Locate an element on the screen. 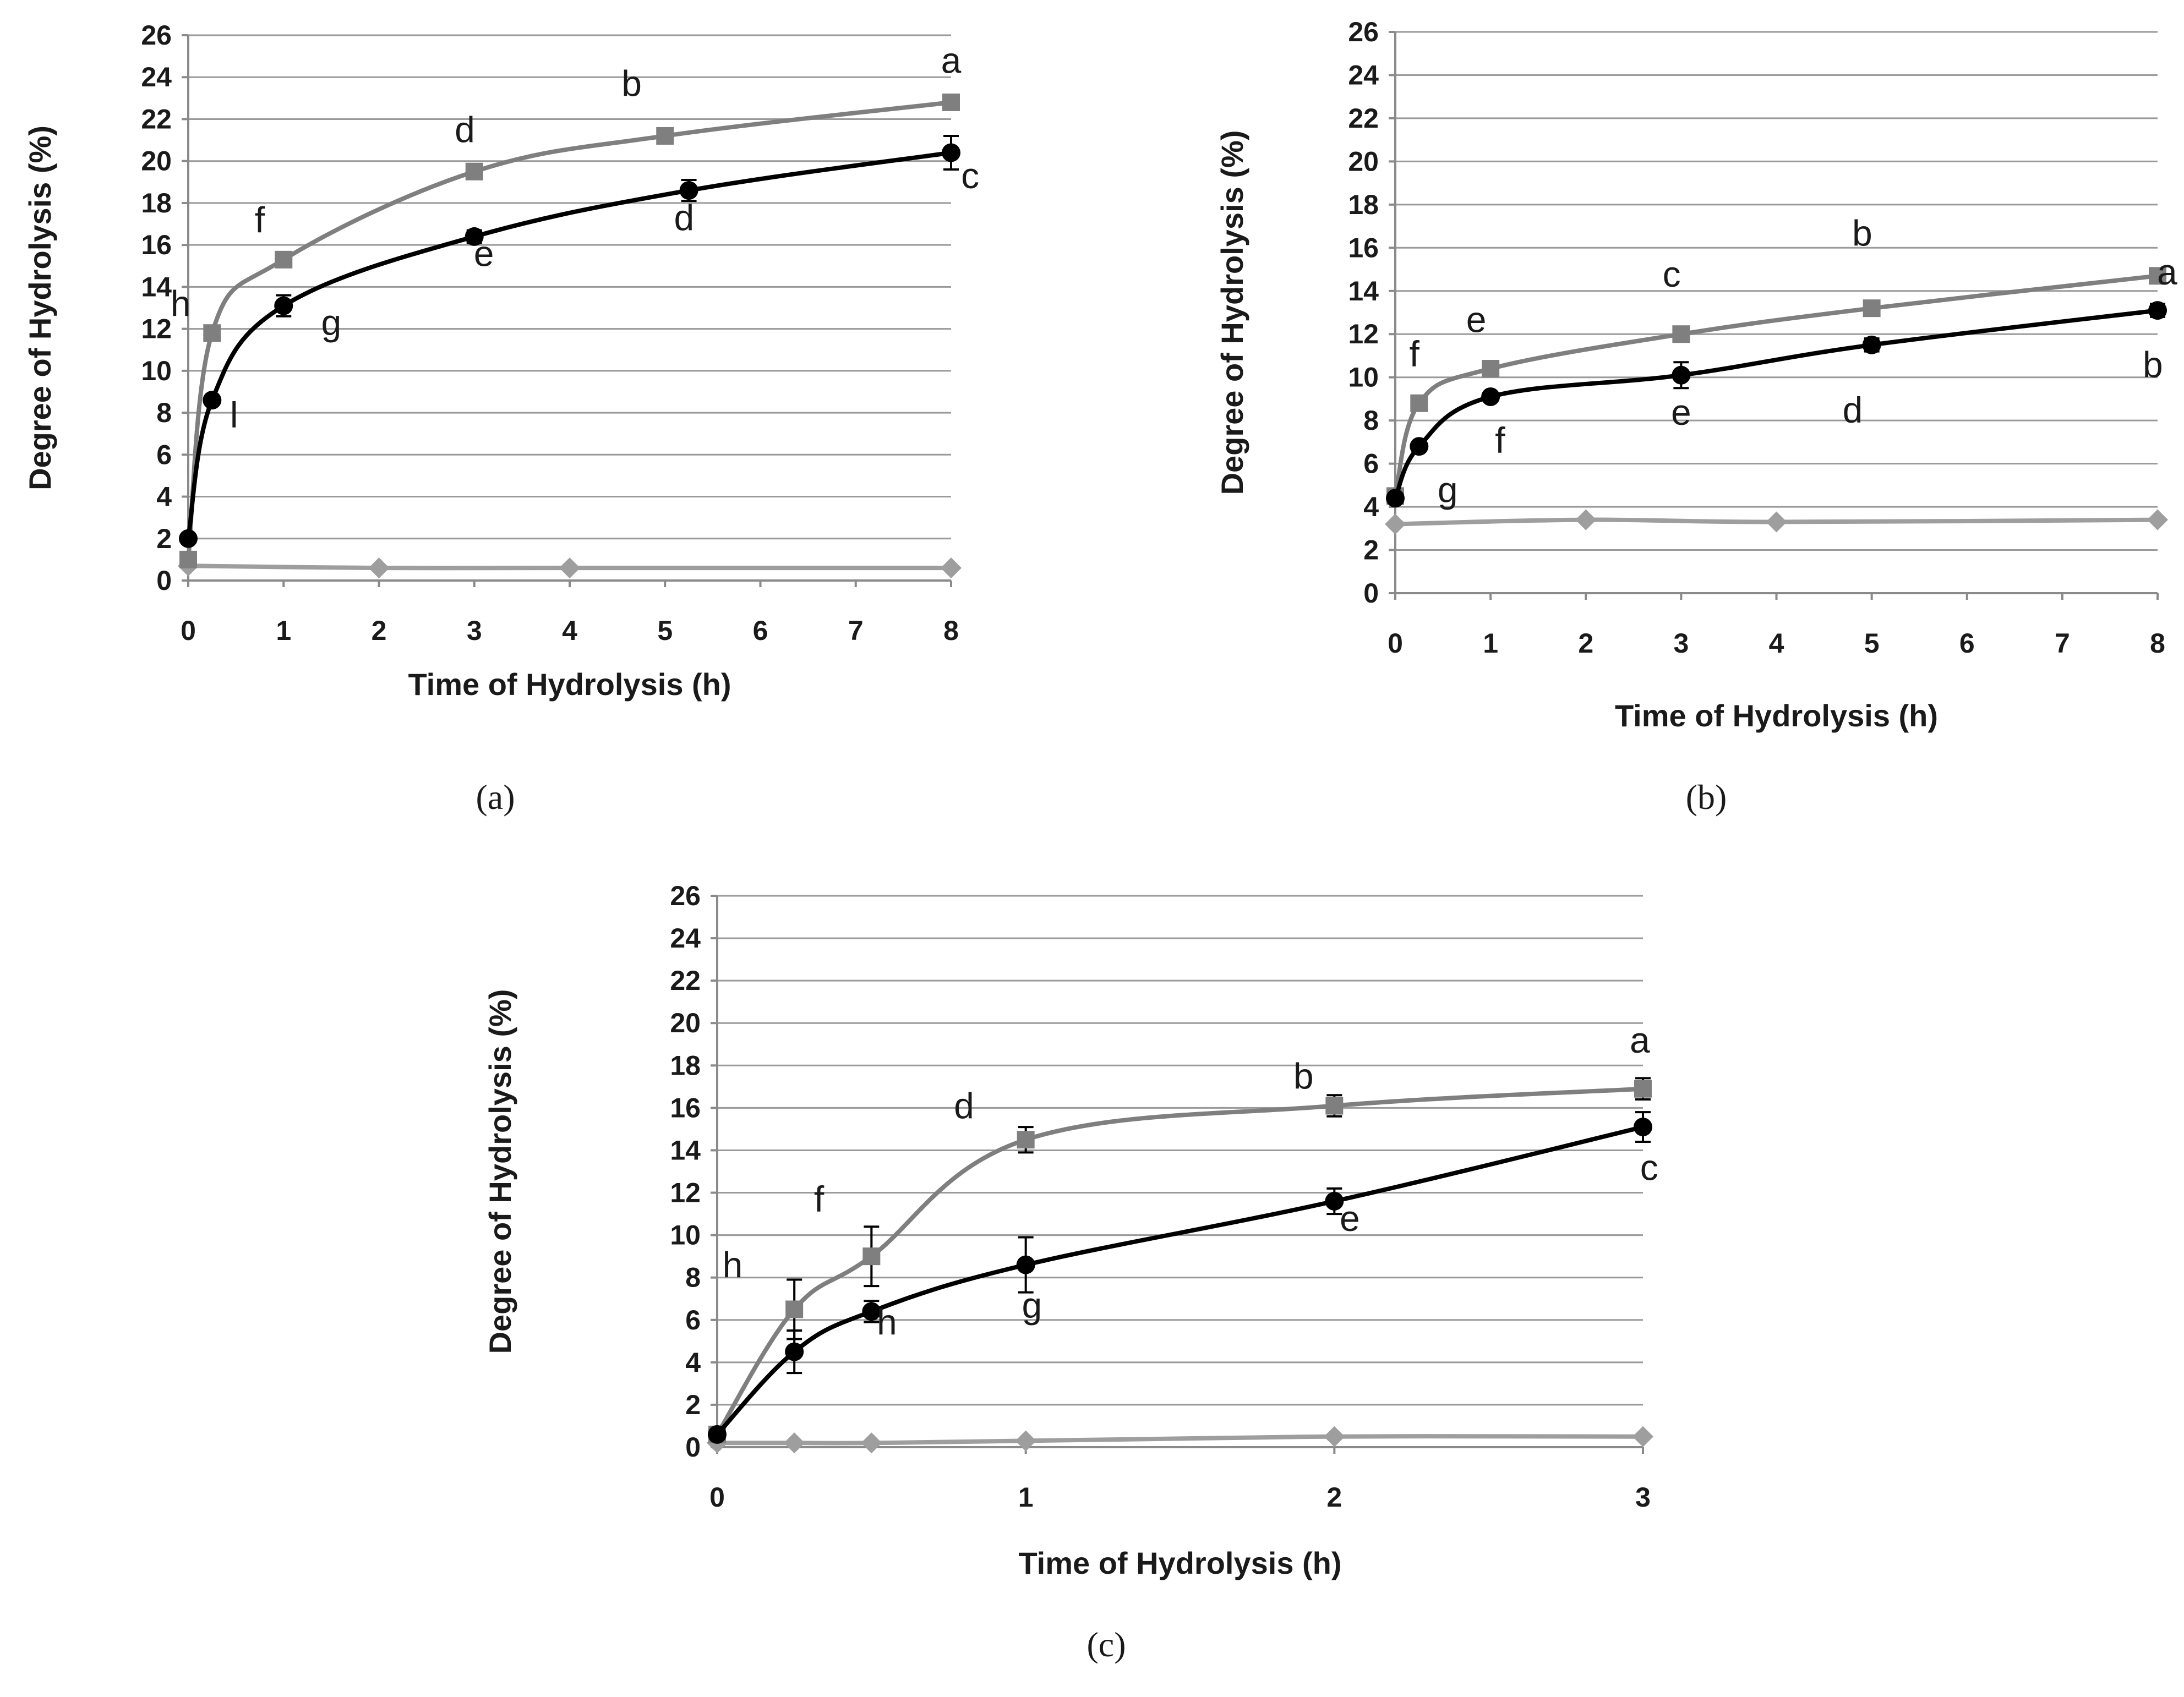 The image size is (2184, 1697). y-tick-label: 2 is located at coordinates (164, 538).